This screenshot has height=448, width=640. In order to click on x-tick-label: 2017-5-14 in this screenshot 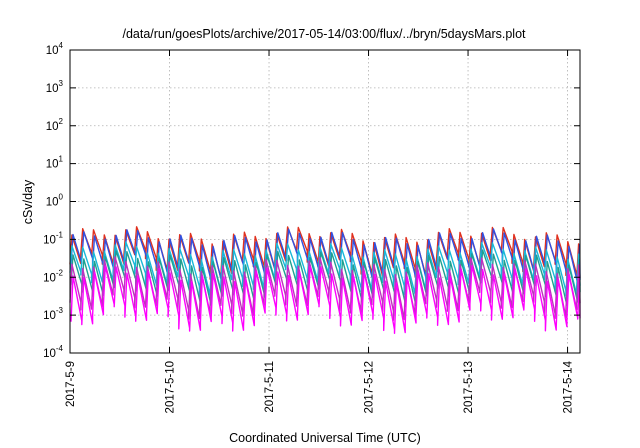, I will do `click(569, 386)`.